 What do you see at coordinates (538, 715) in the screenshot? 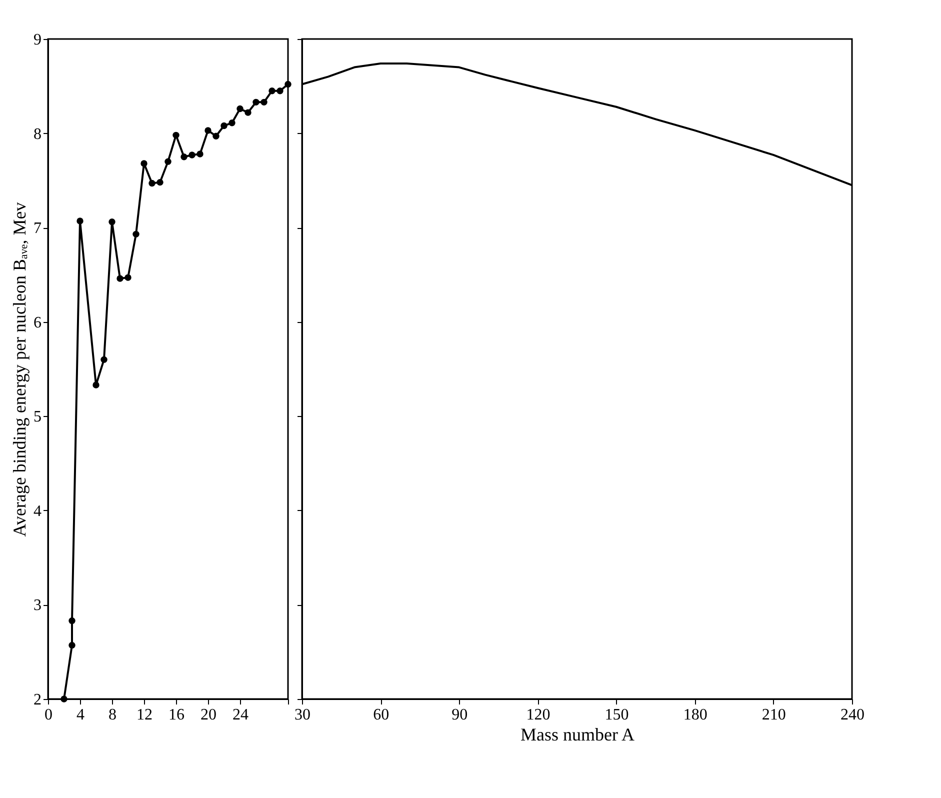
I see `x-tick-label: 120` at bounding box center [538, 715].